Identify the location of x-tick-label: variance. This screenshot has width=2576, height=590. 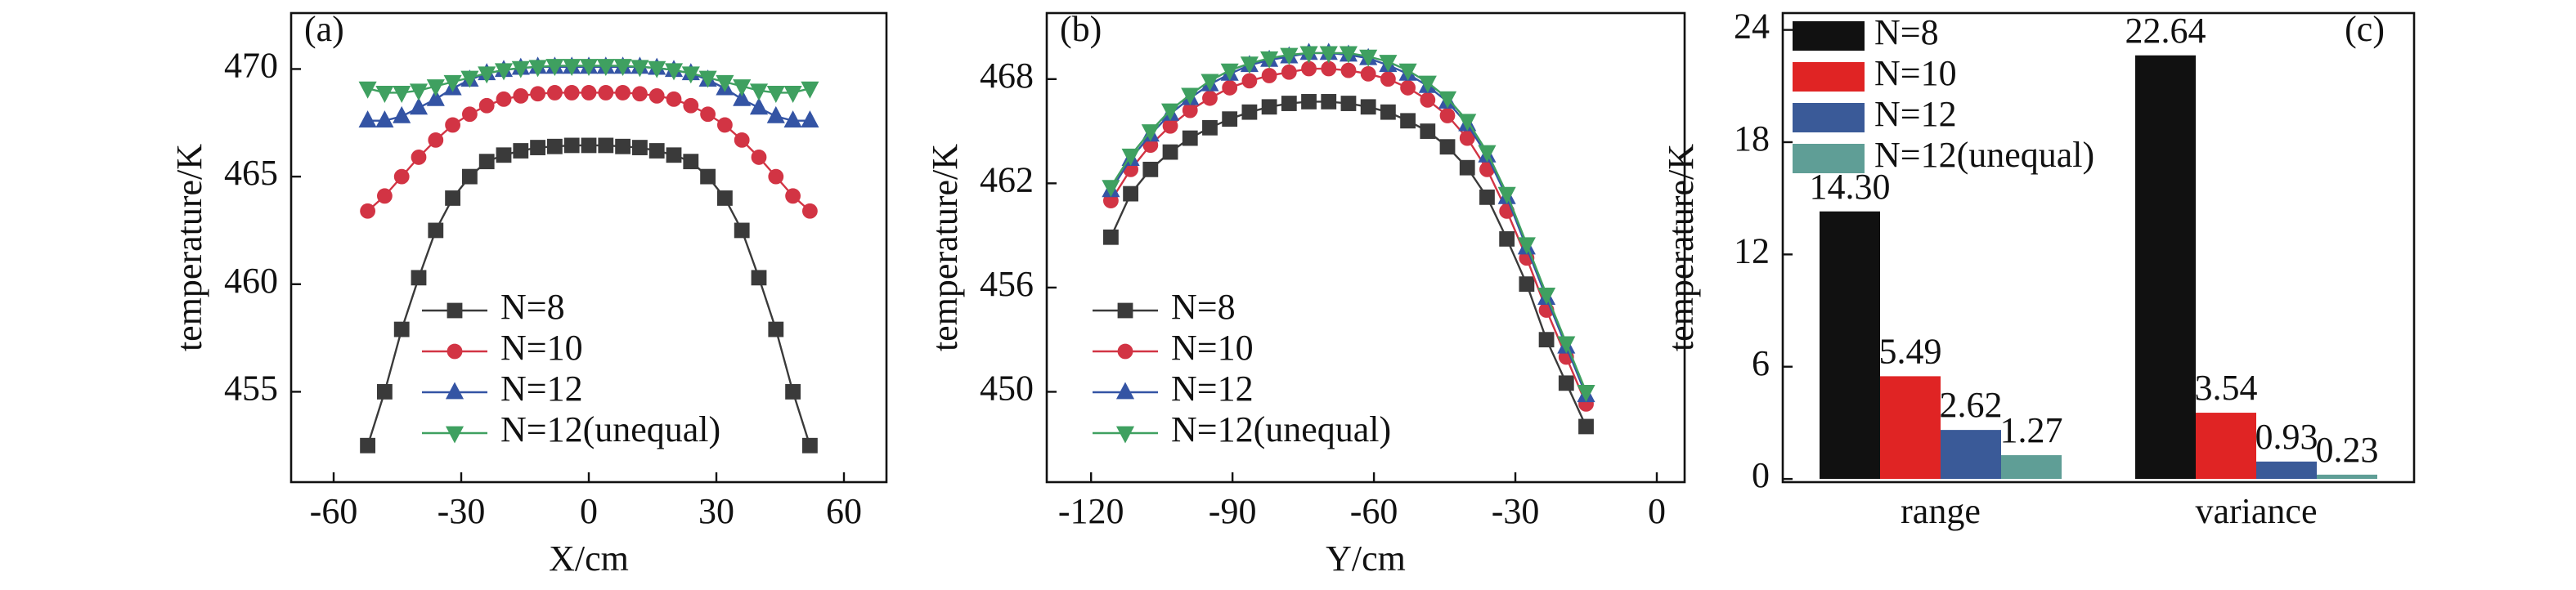
(2257, 511).